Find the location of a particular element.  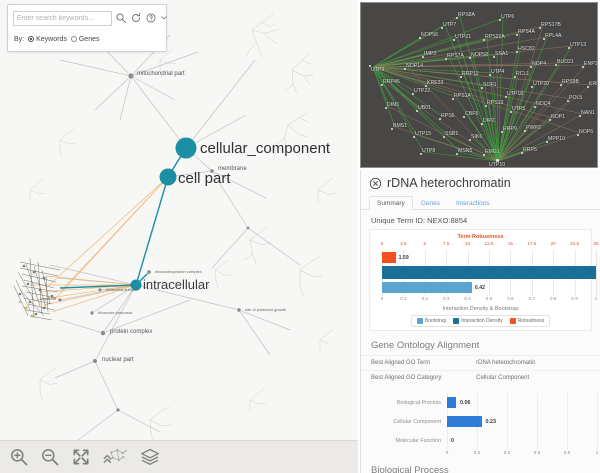

gene-label-UTP7: UTP7 is located at coordinates (450, 25).